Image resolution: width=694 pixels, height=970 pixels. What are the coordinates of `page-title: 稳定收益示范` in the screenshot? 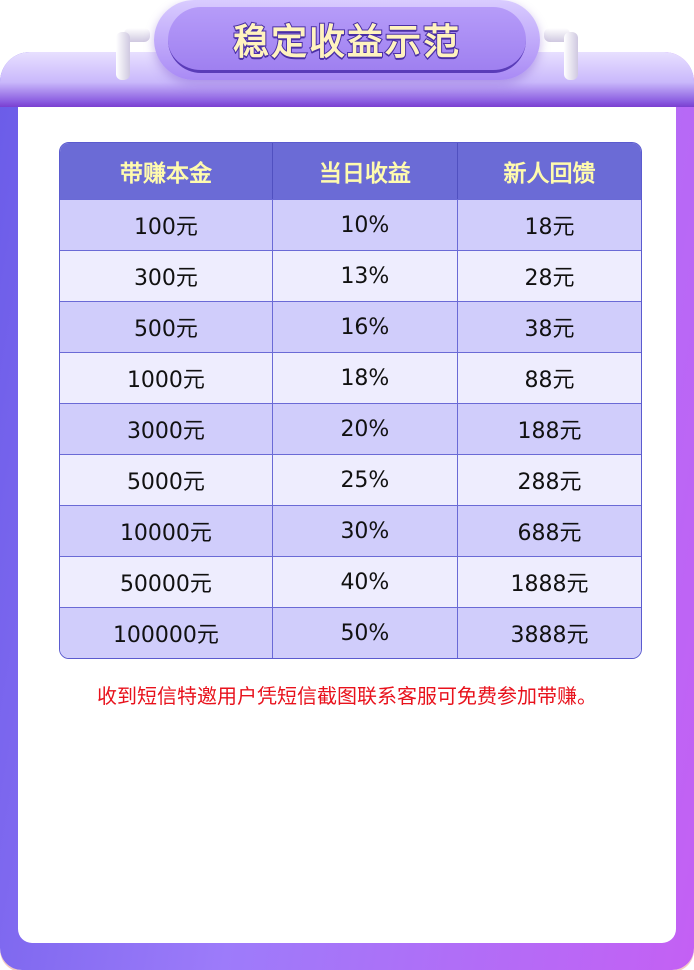 It's located at (346, 42).